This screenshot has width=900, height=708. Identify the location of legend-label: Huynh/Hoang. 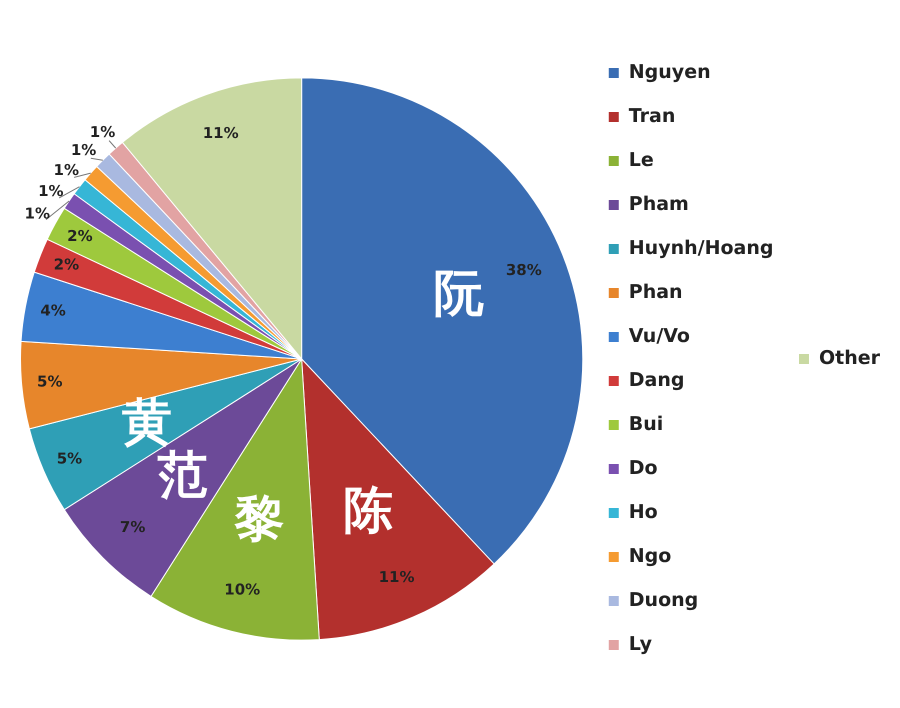
(701, 247).